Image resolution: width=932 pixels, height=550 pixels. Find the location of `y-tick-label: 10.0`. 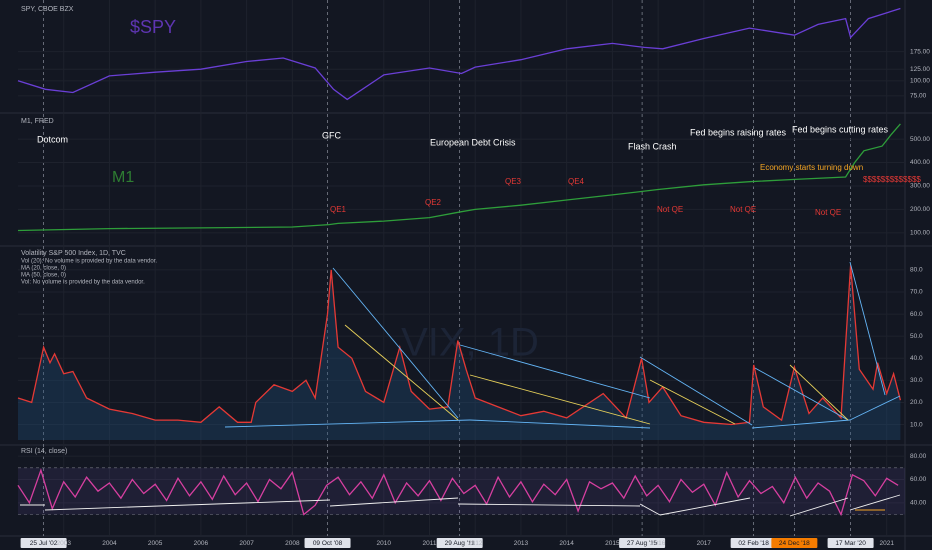

y-tick-label: 10.0 is located at coordinates (916, 424).